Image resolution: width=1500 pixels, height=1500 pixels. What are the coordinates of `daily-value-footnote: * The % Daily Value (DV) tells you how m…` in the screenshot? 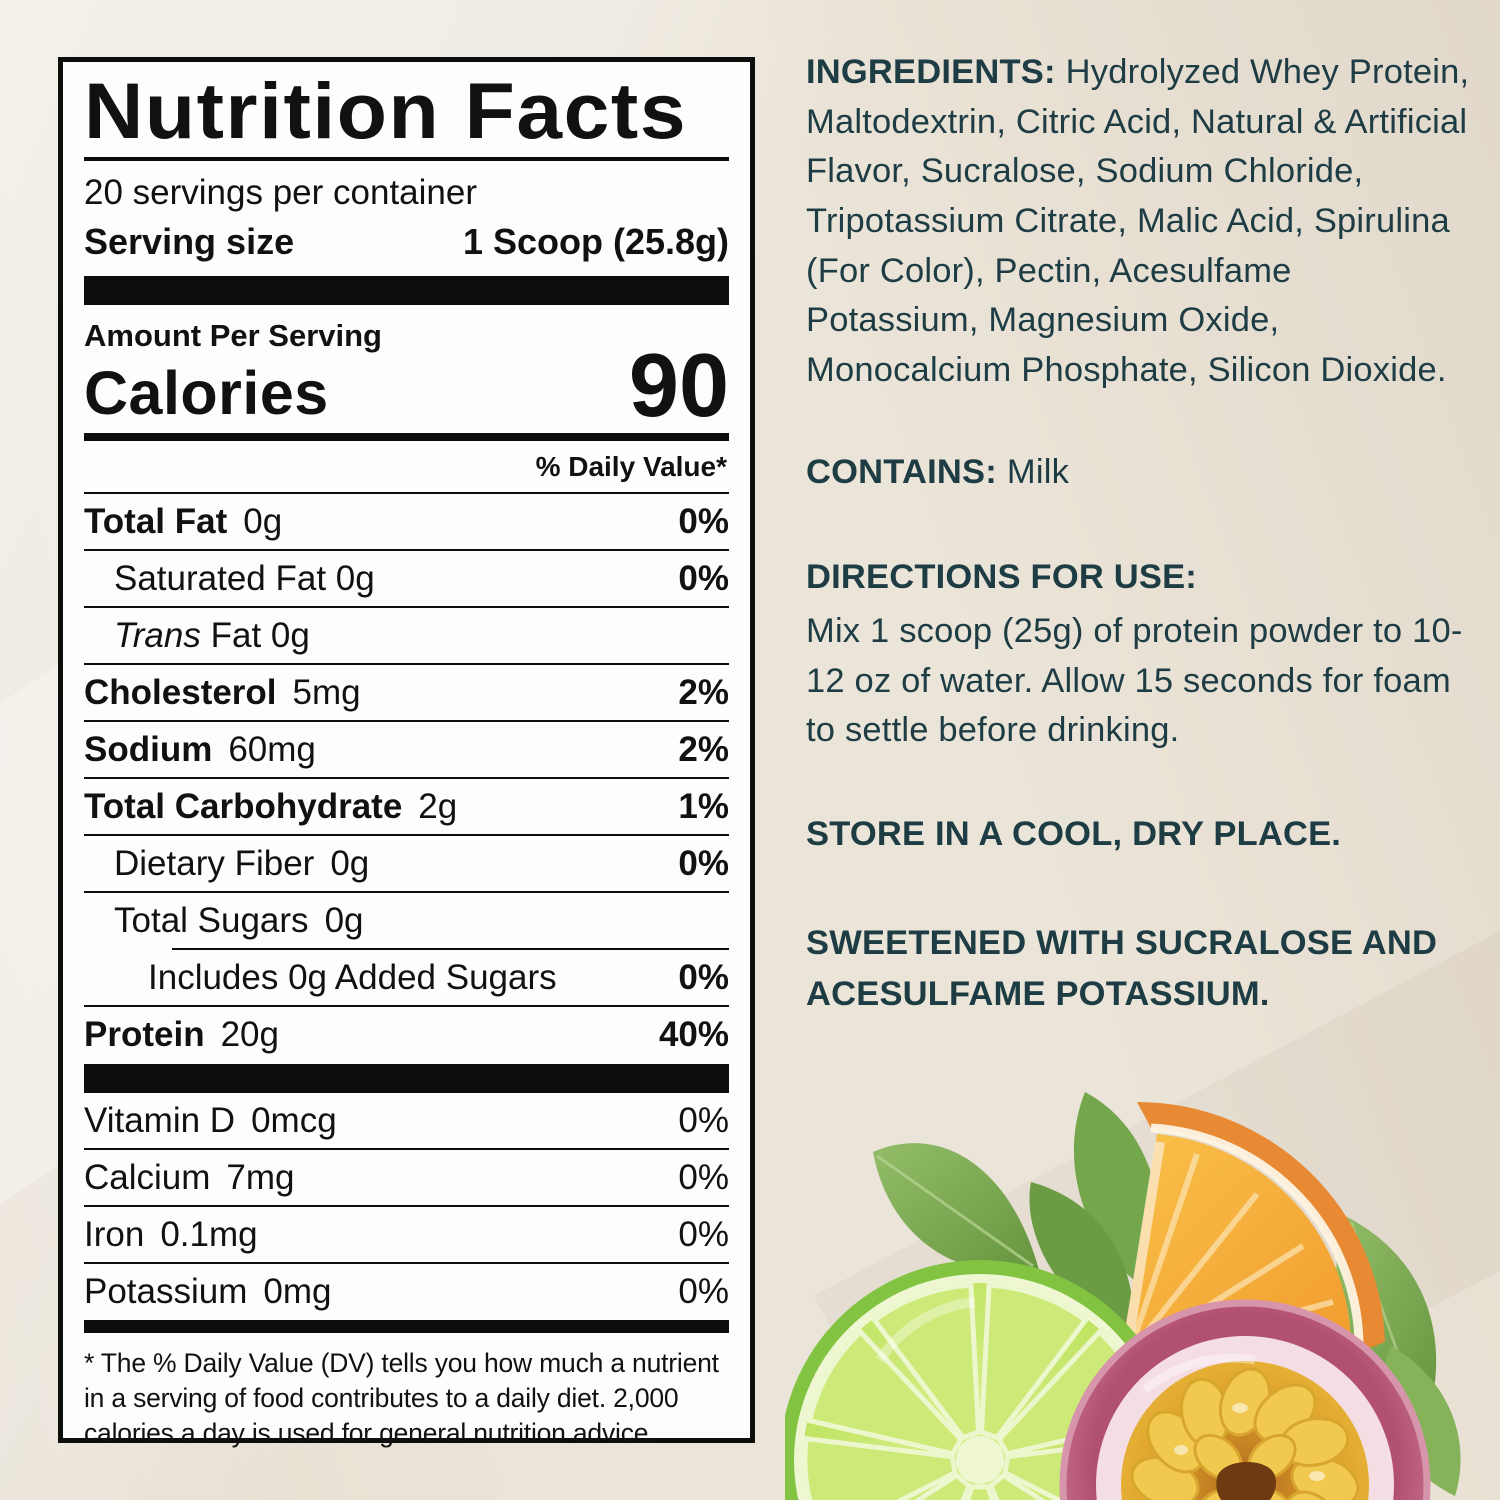 It's located at (401, 1398).